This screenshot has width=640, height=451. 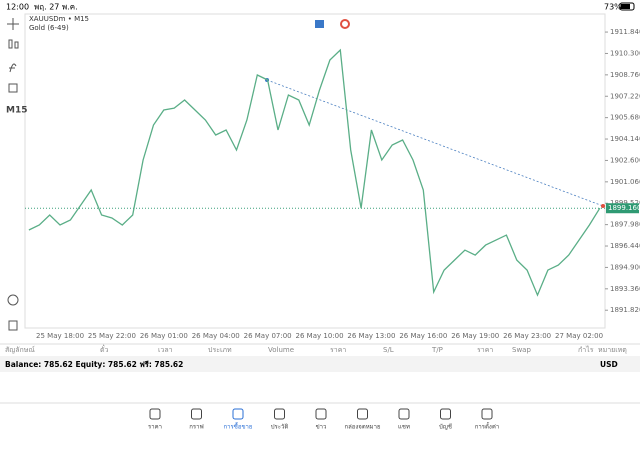 I want to click on column-header: ตั๋ว, so click(x=104, y=349).